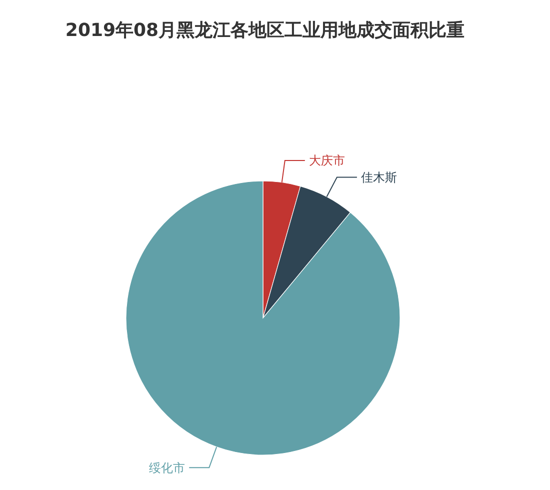 The width and height of the screenshot is (550, 490). I want to click on slice-label: 大庆市, so click(326, 161).